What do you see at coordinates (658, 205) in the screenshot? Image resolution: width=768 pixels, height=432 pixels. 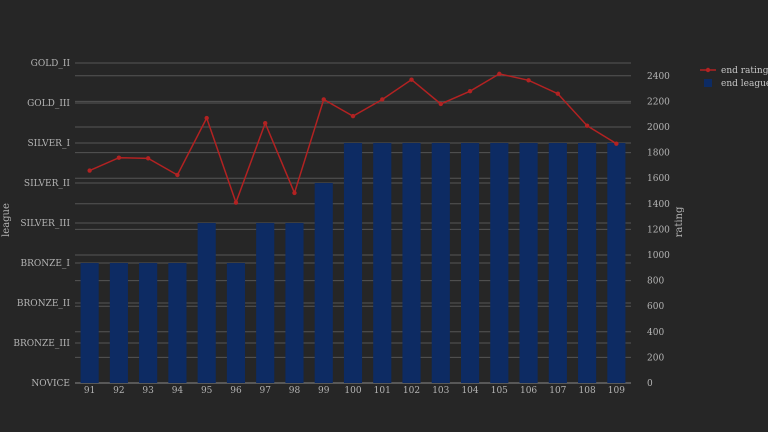 I see `y-right-tick-label: 1400` at bounding box center [658, 205].